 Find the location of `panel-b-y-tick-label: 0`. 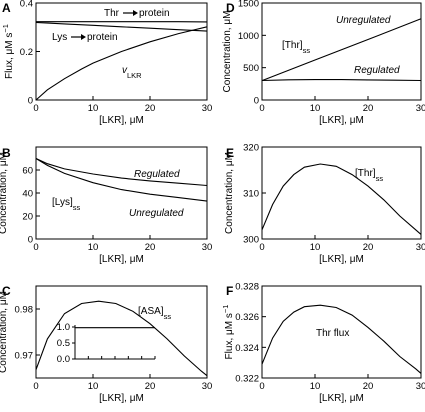

panel-b-y-tick-label: 0 is located at coordinates (30, 240).